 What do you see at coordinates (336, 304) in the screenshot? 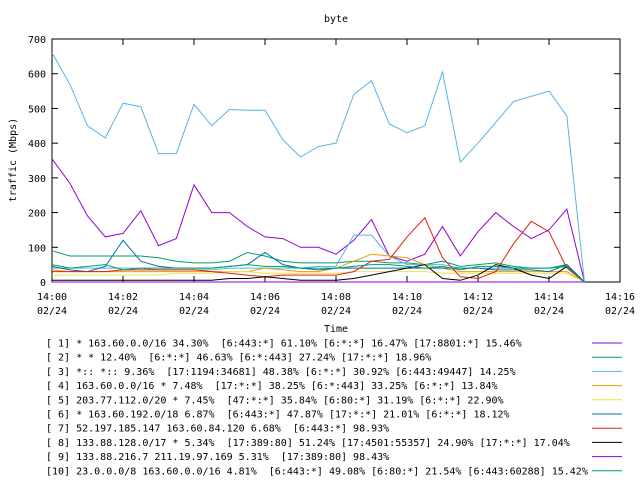
I see `x-tick-label: 14:08 02/24` at bounding box center [336, 304].